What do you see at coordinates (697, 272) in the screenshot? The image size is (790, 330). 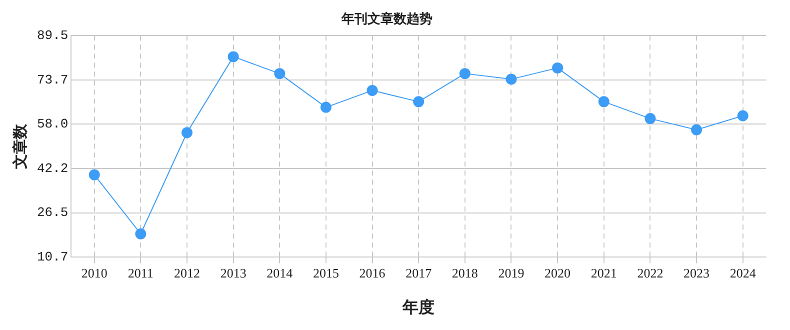 I see `x-tick-label: 2023` at bounding box center [697, 272].